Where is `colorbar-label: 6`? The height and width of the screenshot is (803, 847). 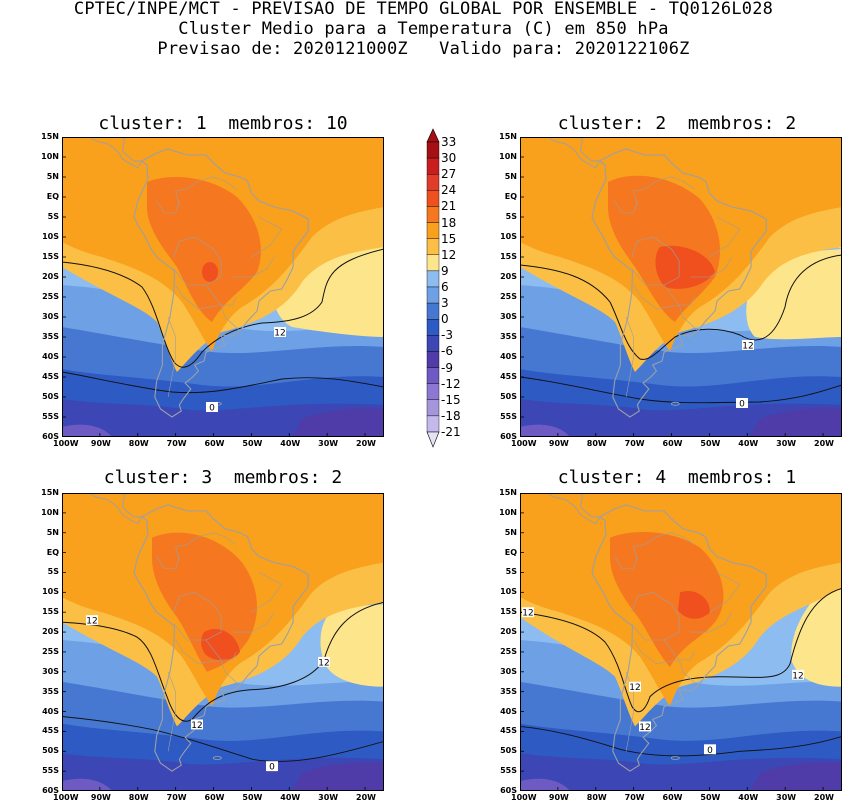 colorbar-label: 6 is located at coordinates (445, 287).